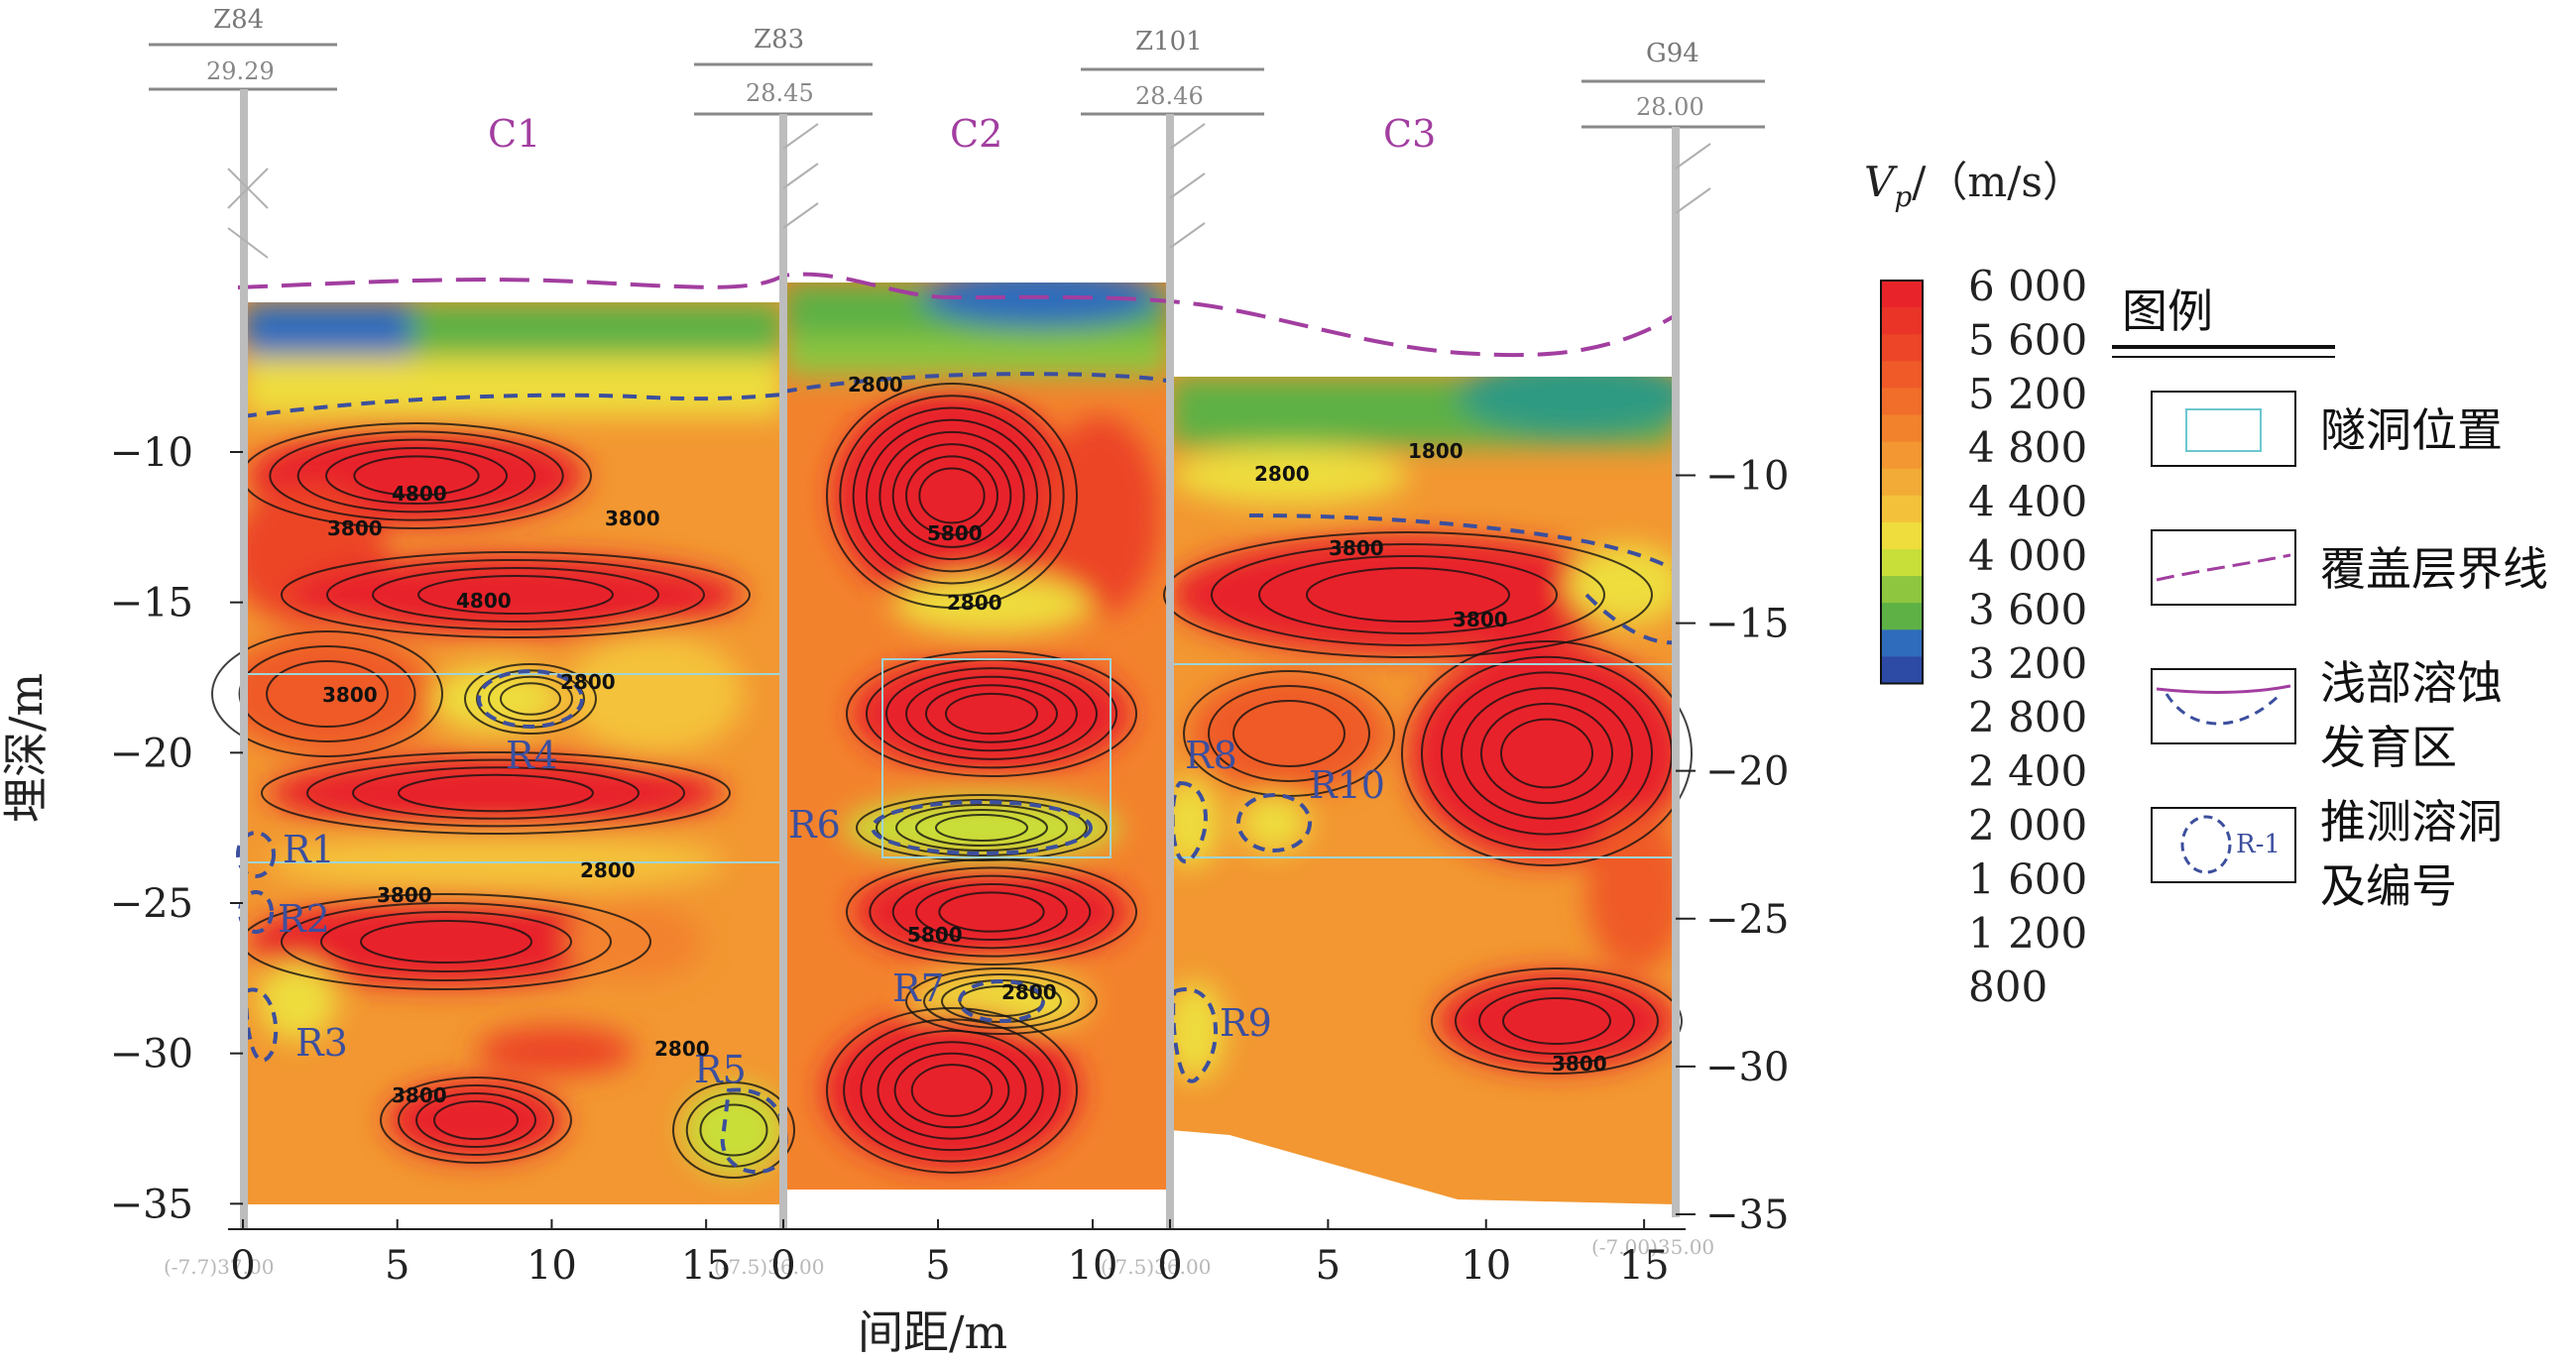 Image resolution: width=2576 pixels, height=1363 pixels. Describe the element at coordinates (1246, 1023) in the screenshot. I see `cavity-label-r9: R9` at that location.